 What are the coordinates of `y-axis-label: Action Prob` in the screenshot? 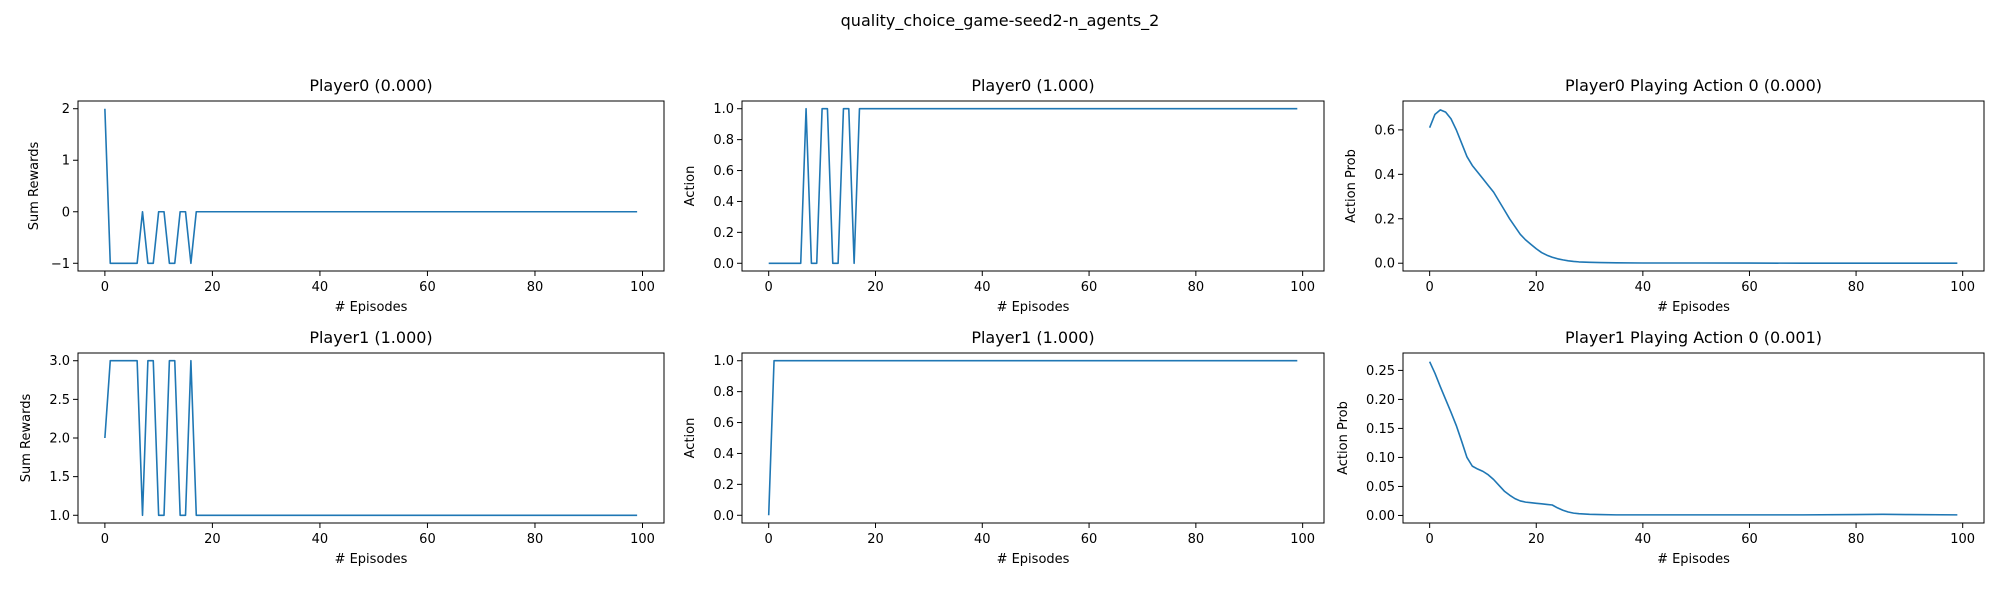 It's located at (1343, 438).